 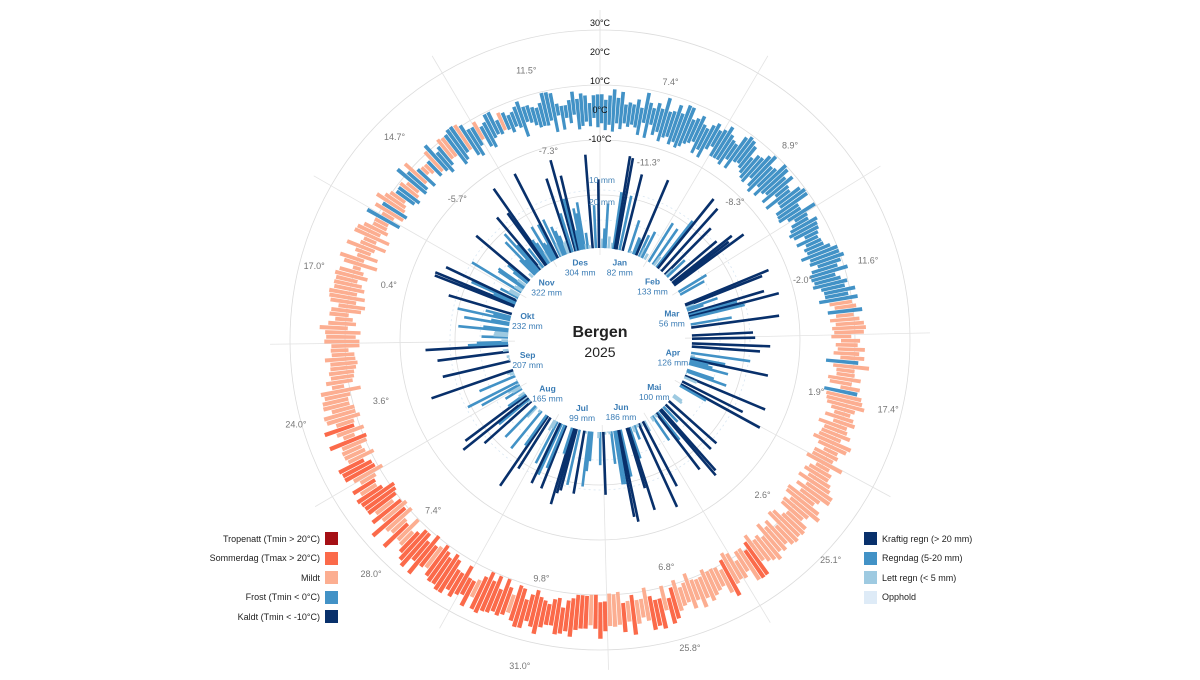 I want to click on month-name: Feb, so click(x=652, y=281).